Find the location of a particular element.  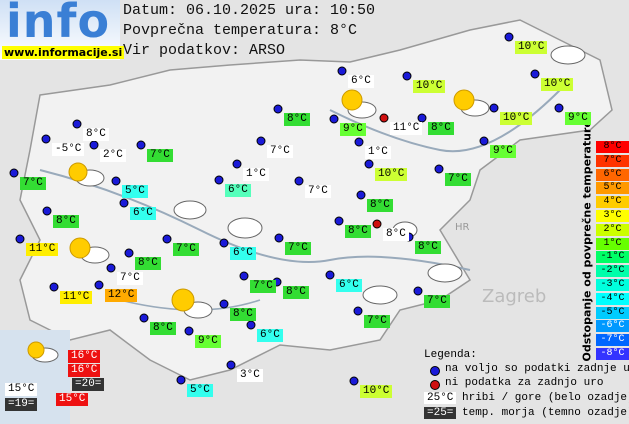

scale-cell: 8°C is located at coordinates (612, 147).